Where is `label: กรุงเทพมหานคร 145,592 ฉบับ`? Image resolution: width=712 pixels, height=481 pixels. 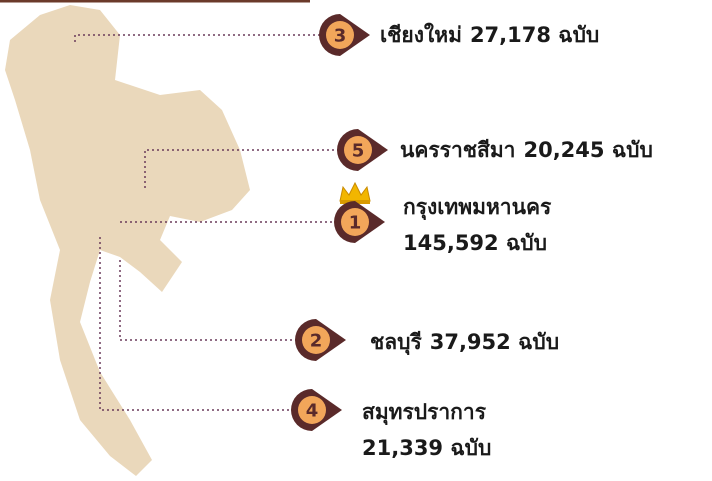 label: กรุงเทพมหานคร 145,592 ฉบับ is located at coordinates (477, 225).